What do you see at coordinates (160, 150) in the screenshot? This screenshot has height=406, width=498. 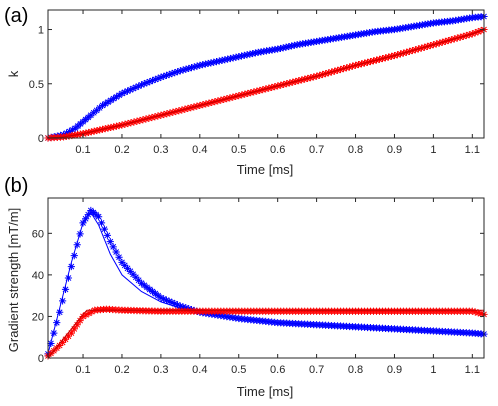 I see `x-tick-label: 0.3` at bounding box center [160, 150].